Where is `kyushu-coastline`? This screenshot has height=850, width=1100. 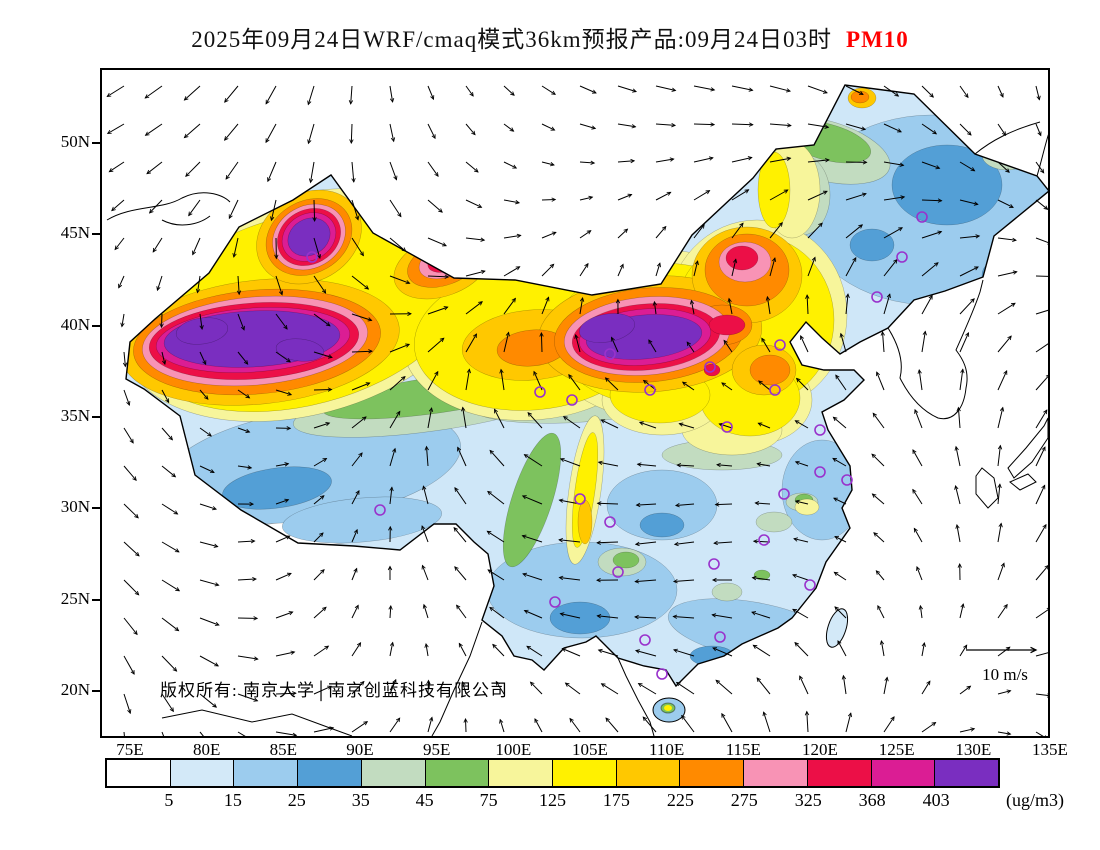
kyushu-coastline is located at coordinates (987, 488).